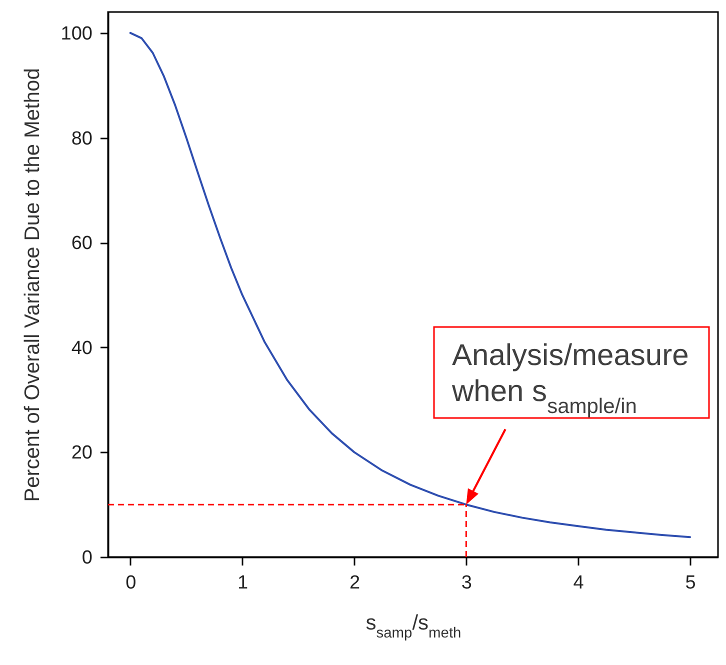  Describe the element at coordinates (243, 583) in the screenshot. I see `x-tick-label: 1` at that location.